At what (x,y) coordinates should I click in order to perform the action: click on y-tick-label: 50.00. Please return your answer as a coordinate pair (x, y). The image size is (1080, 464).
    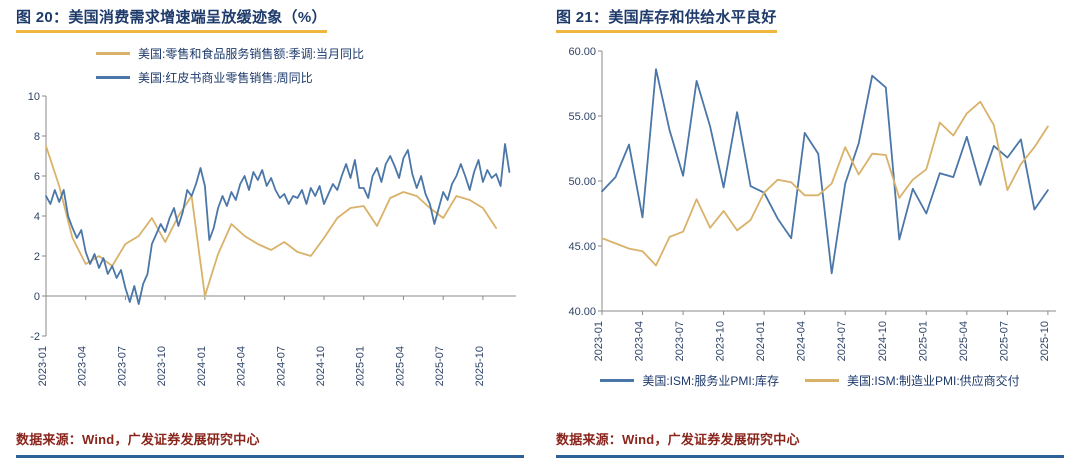
    Looking at the image, I should click on (582, 182).